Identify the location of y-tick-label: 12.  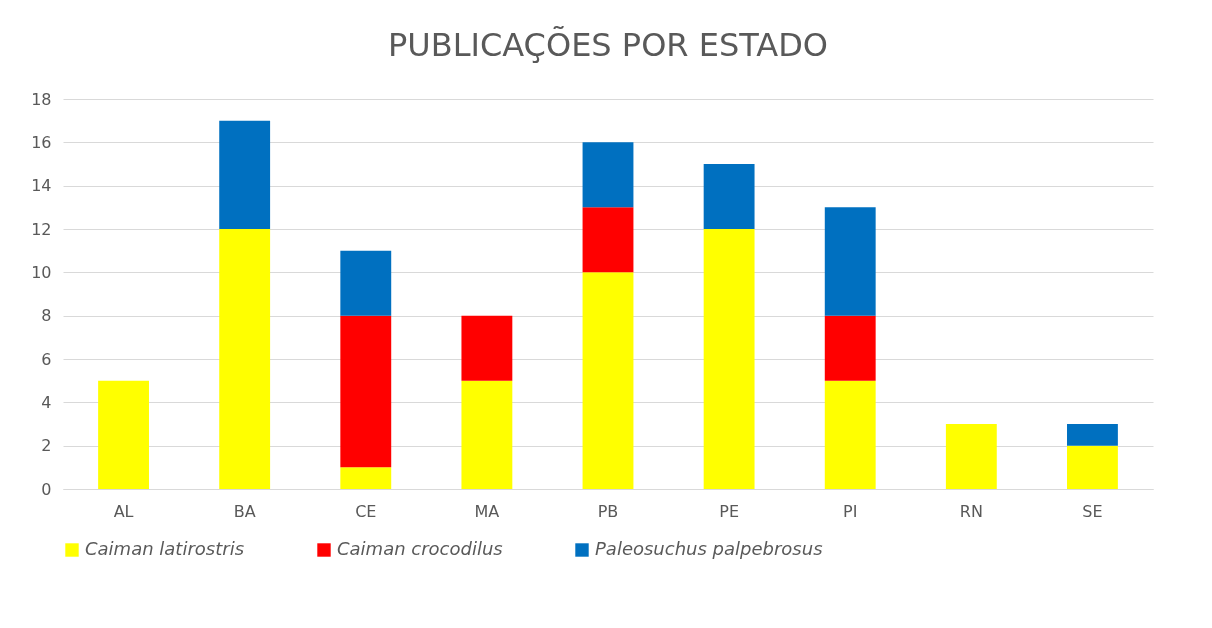
(41, 229).